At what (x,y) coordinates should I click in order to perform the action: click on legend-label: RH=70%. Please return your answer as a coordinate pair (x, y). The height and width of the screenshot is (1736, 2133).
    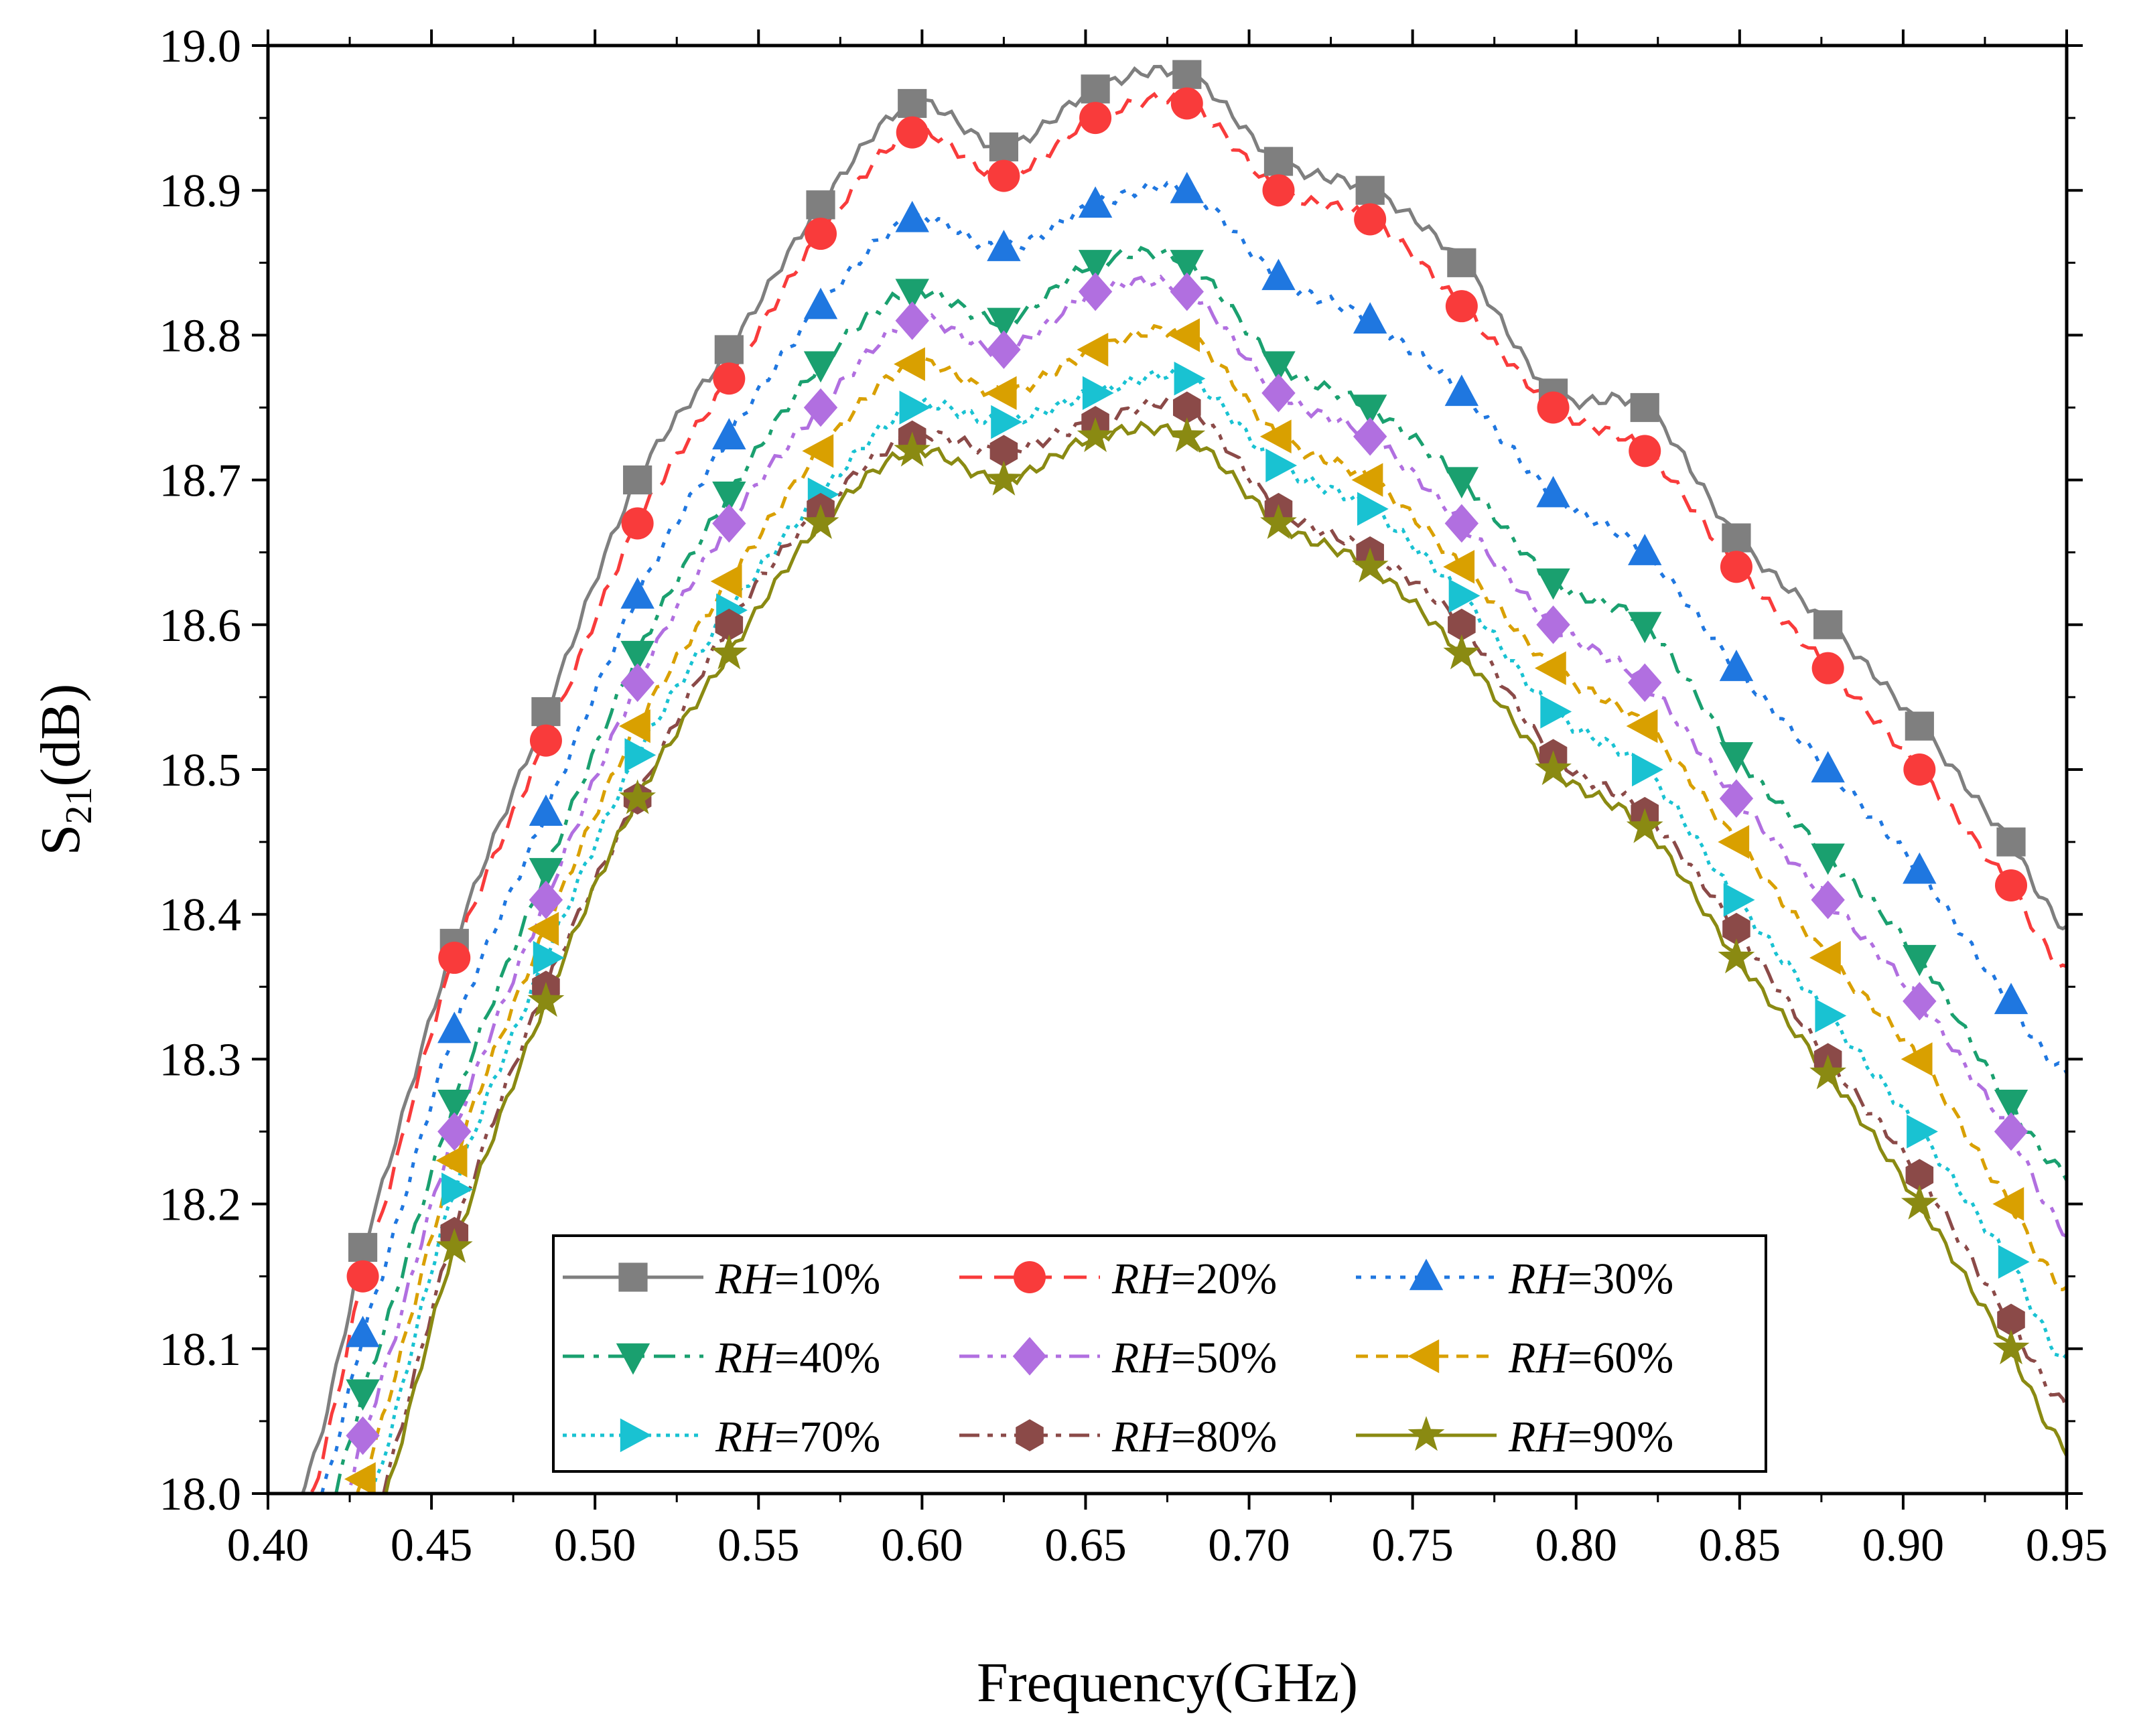
    Looking at the image, I should click on (797, 1437).